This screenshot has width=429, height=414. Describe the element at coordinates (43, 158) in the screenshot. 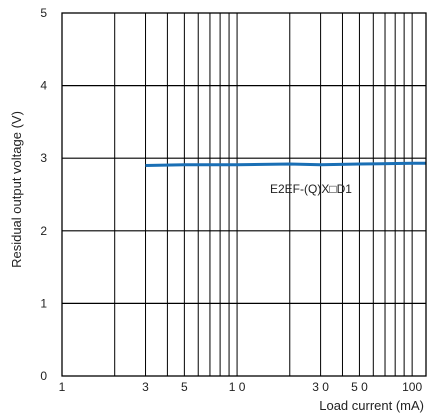

I see `y-tick-label: 3` at that location.